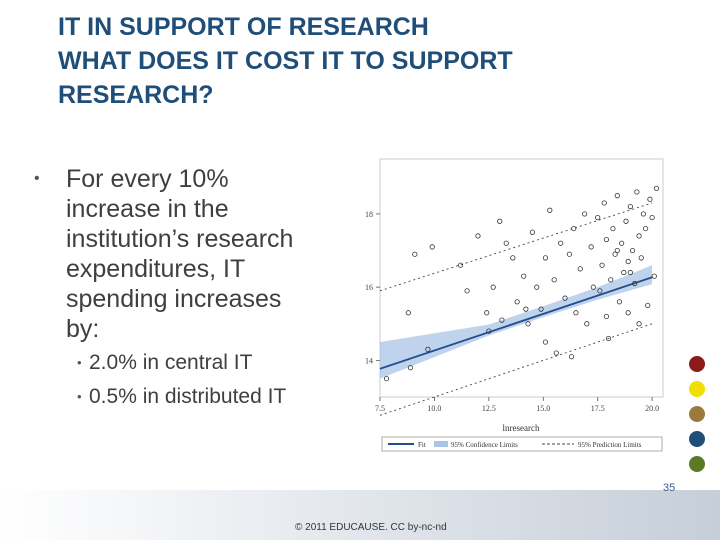 The width and height of the screenshot is (720, 540). What do you see at coordinates (434, 408) in the screenshot?
I see `x-tick-label: 10.0` at bounding box center [434, 408].